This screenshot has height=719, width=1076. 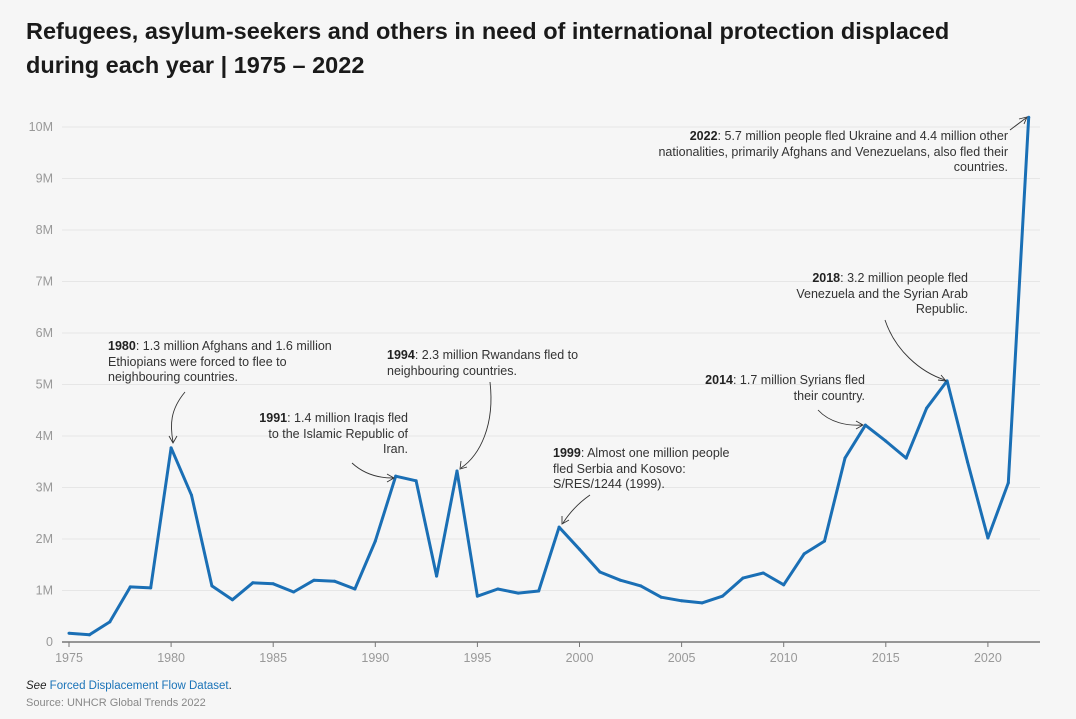 What do you see at coordinates (44, 282) in the screenshot?
I see `y-tick-label: 7M` at bounding box center [44, 282].